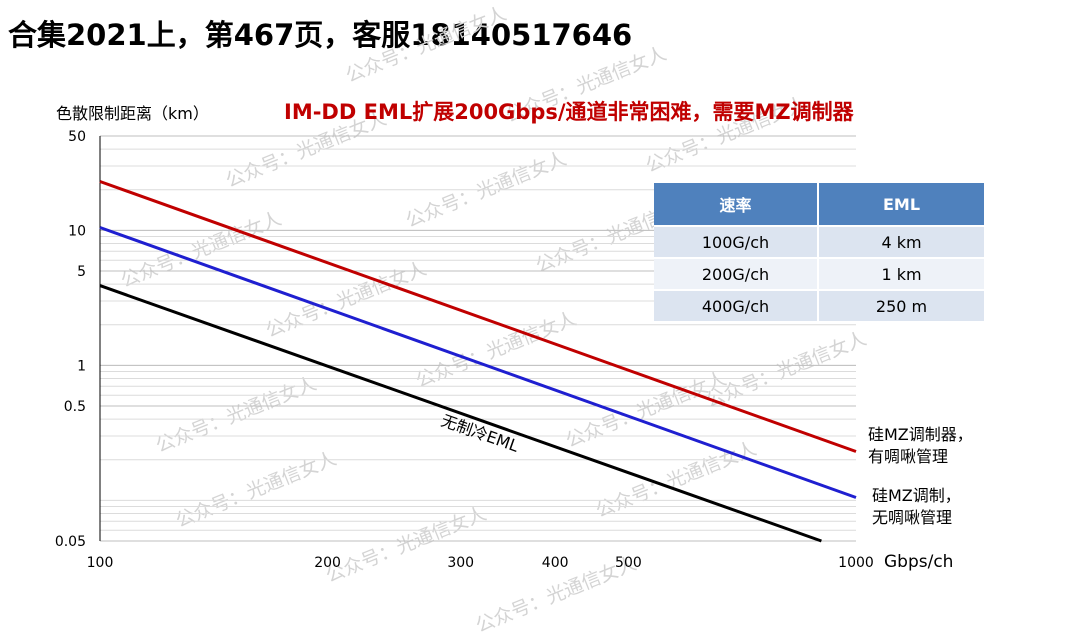  What do you see at coordinates (856, 563) in the screenshot?
I see `x-tick-label: 1000` at bounding box center [856, 563].